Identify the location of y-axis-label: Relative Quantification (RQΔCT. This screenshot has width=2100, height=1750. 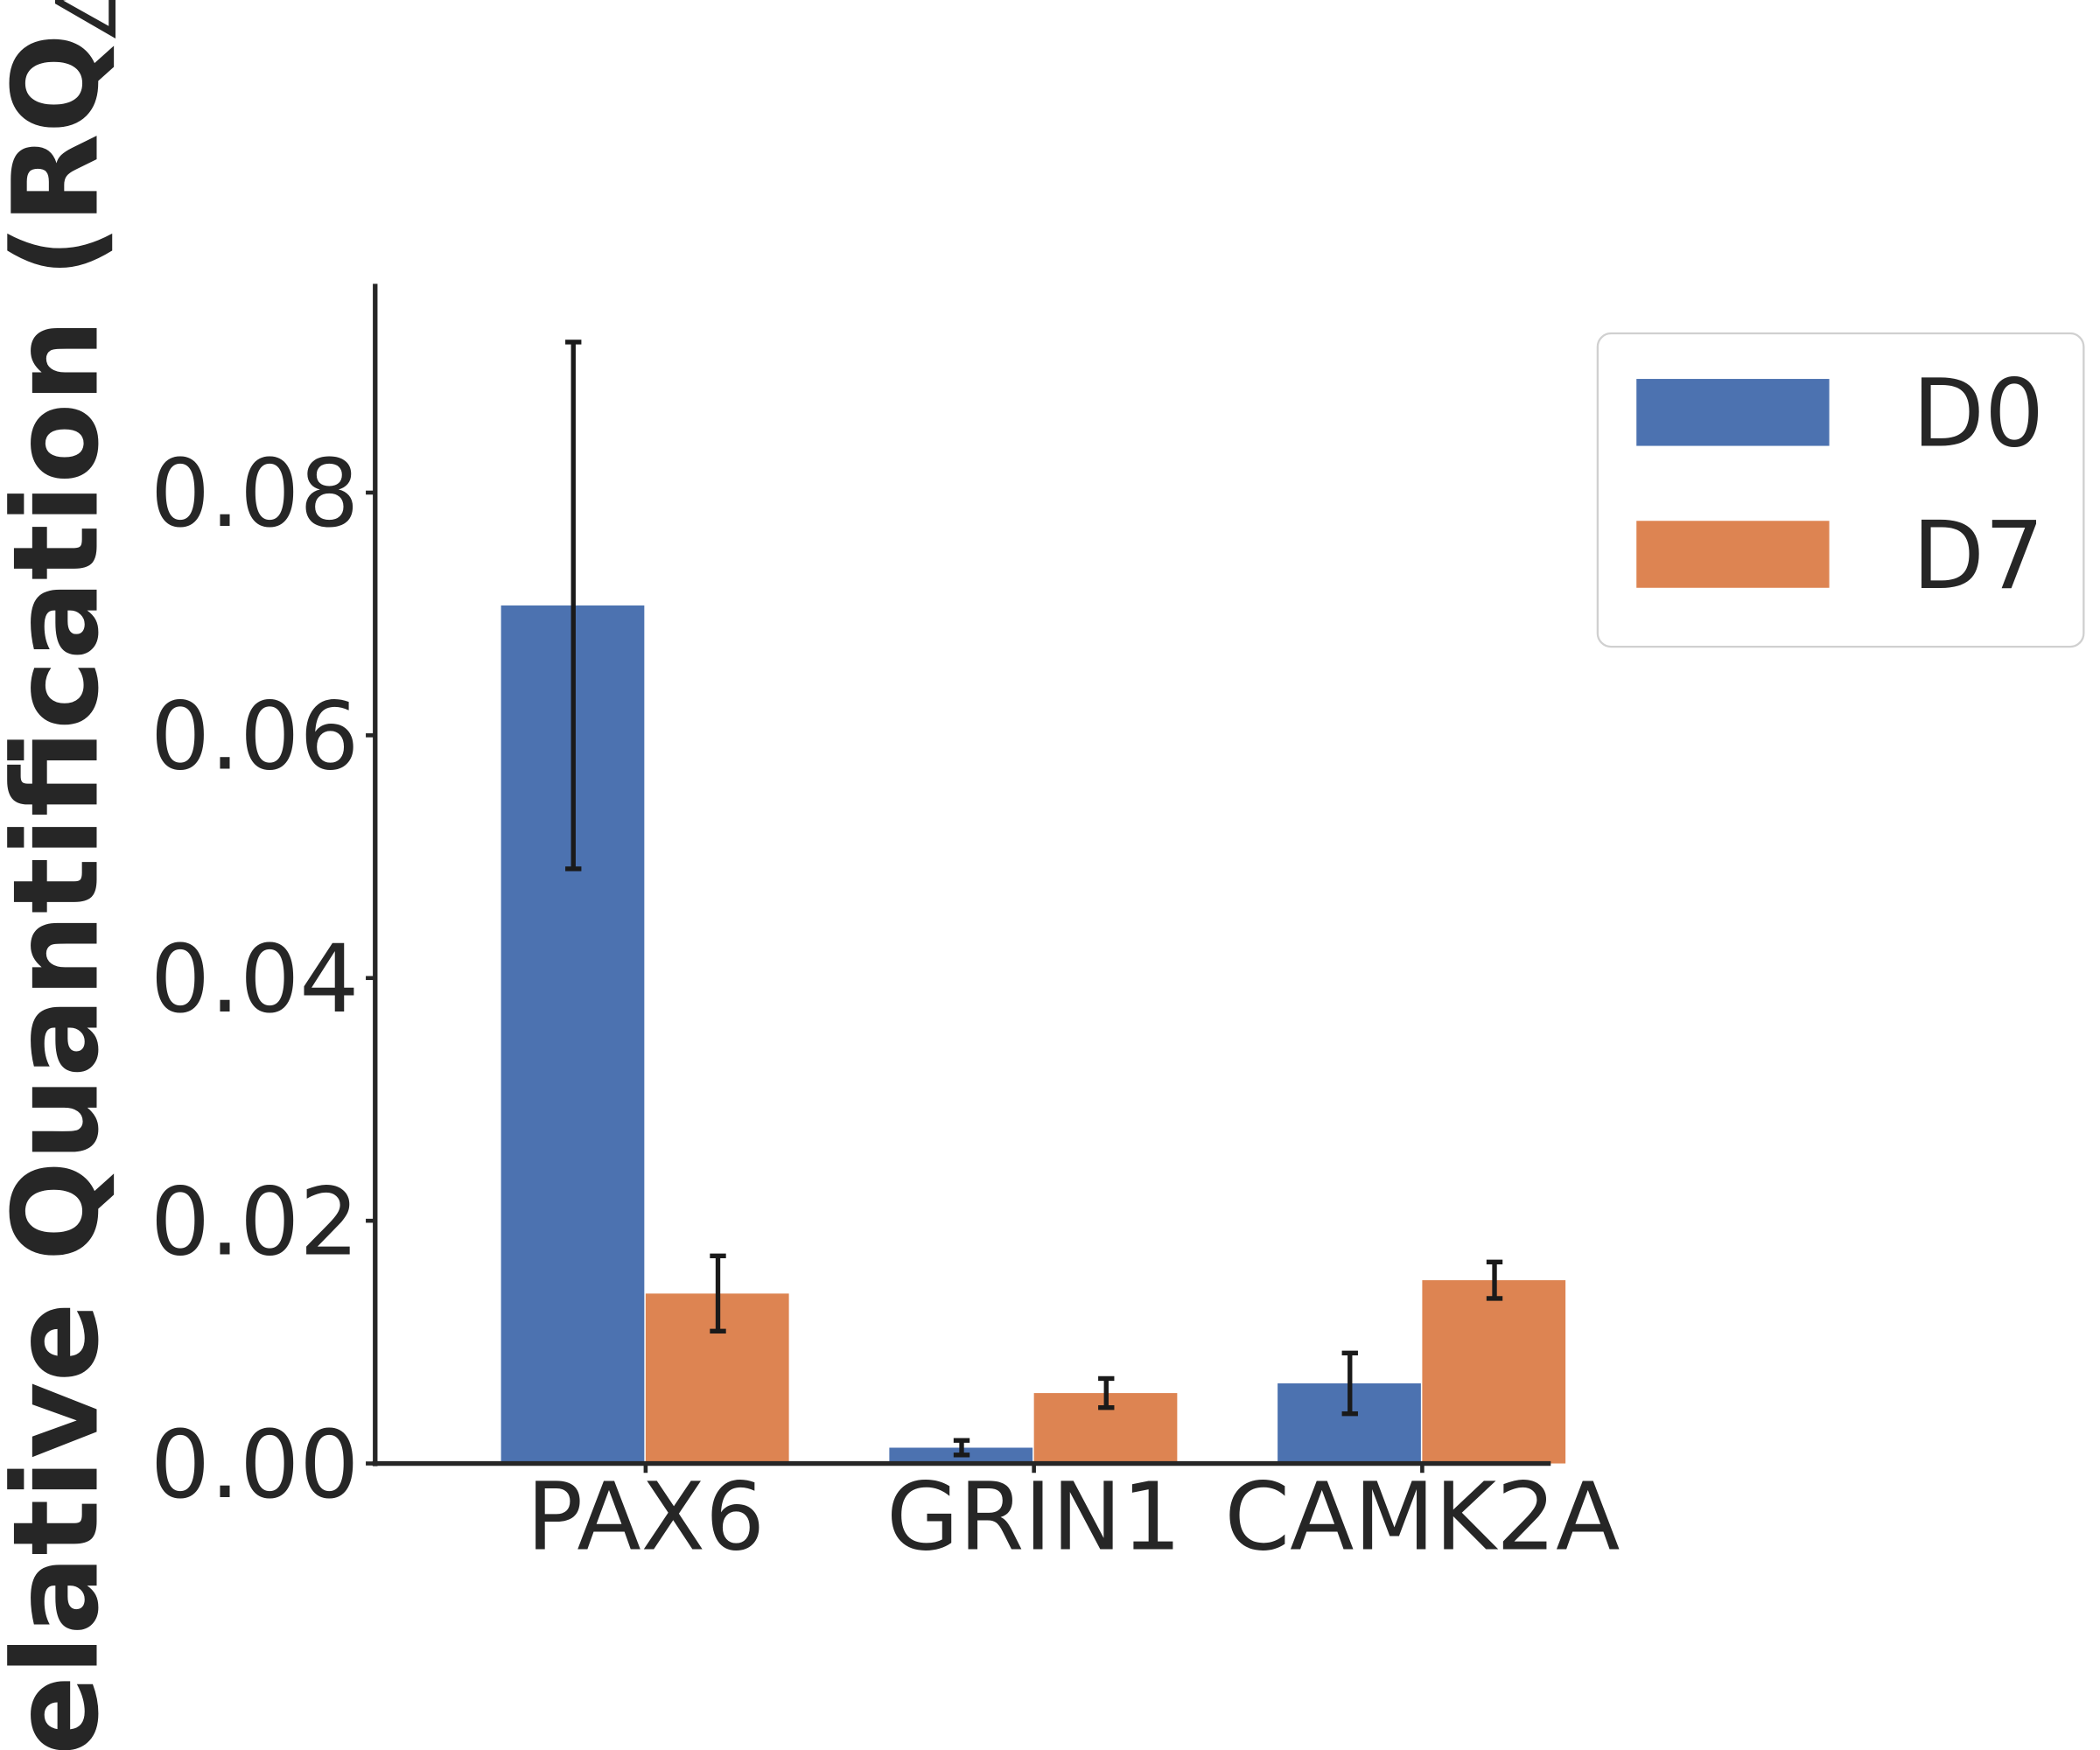
(68, 875).